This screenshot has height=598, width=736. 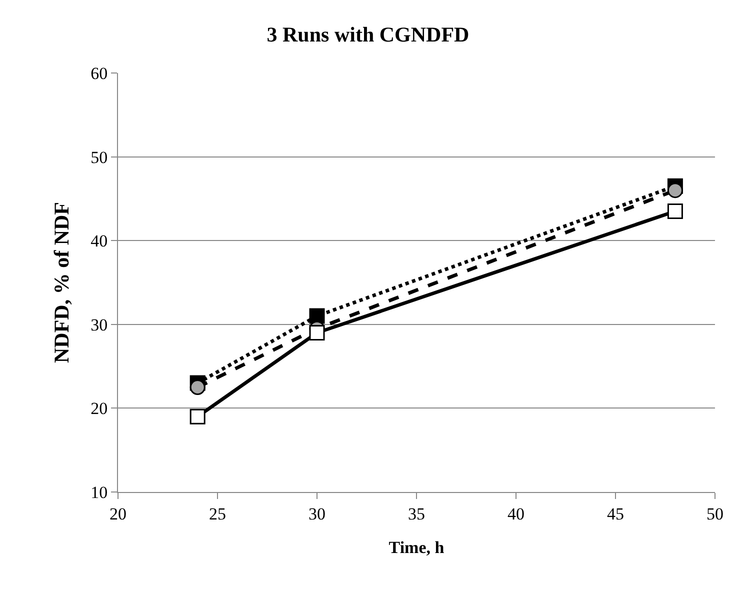 I want to click on y-tick-label: 50, so click(x=99, y=157).